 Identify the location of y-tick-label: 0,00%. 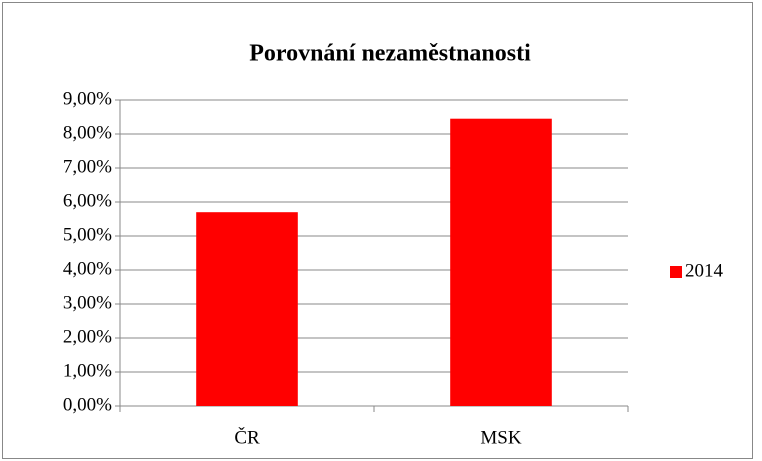
(87, 404).